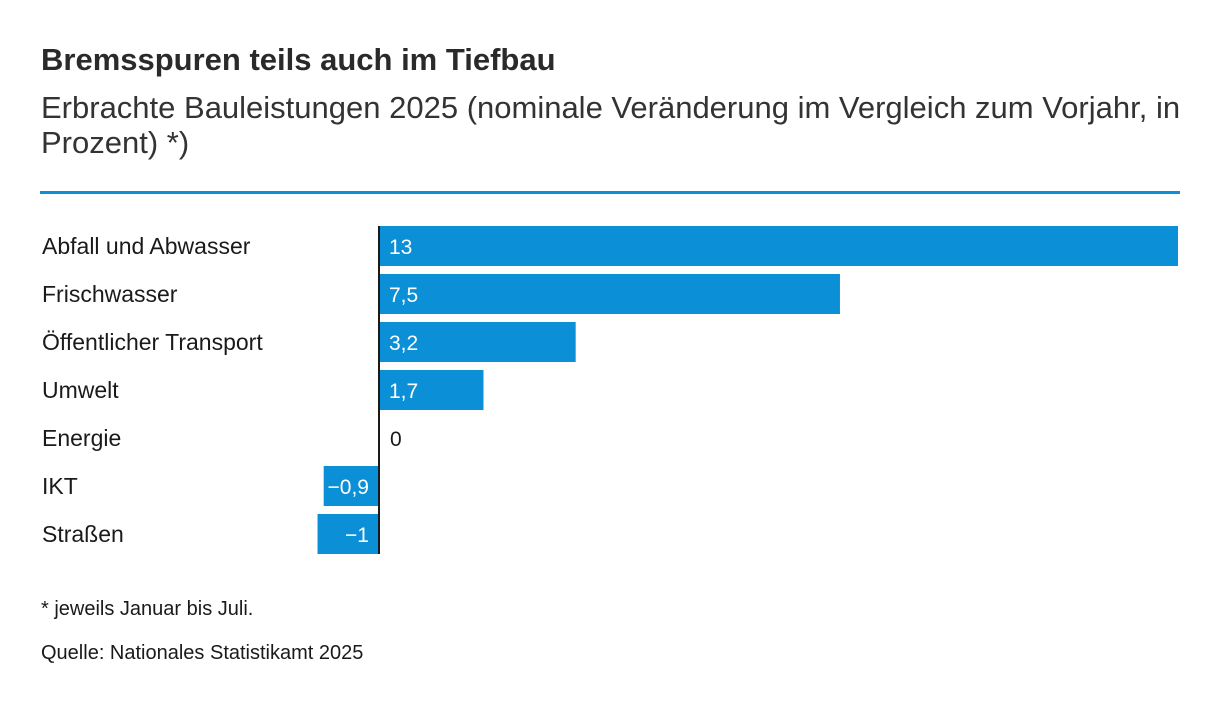  I want to click on data-label: −0,9, so click(348, 487).